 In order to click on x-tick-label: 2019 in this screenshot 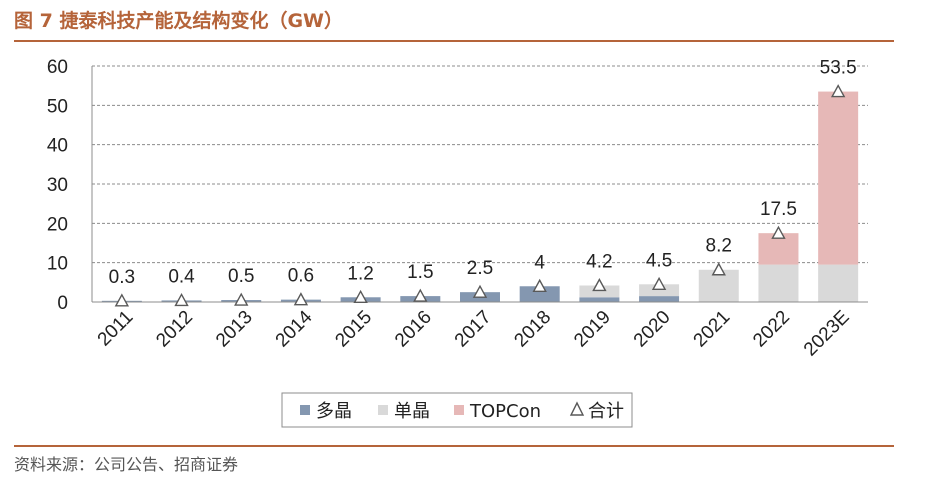, I will do `click(592, 329)`.